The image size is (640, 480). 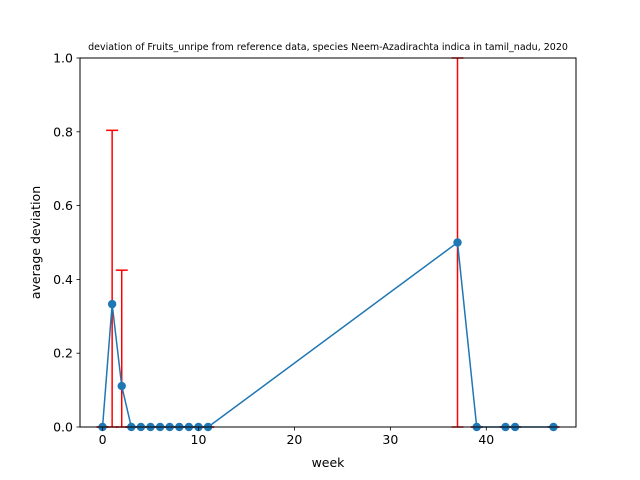 I want to click on x-axis-ticks: 0 10 20 30 40, so click(x=296, y=437).